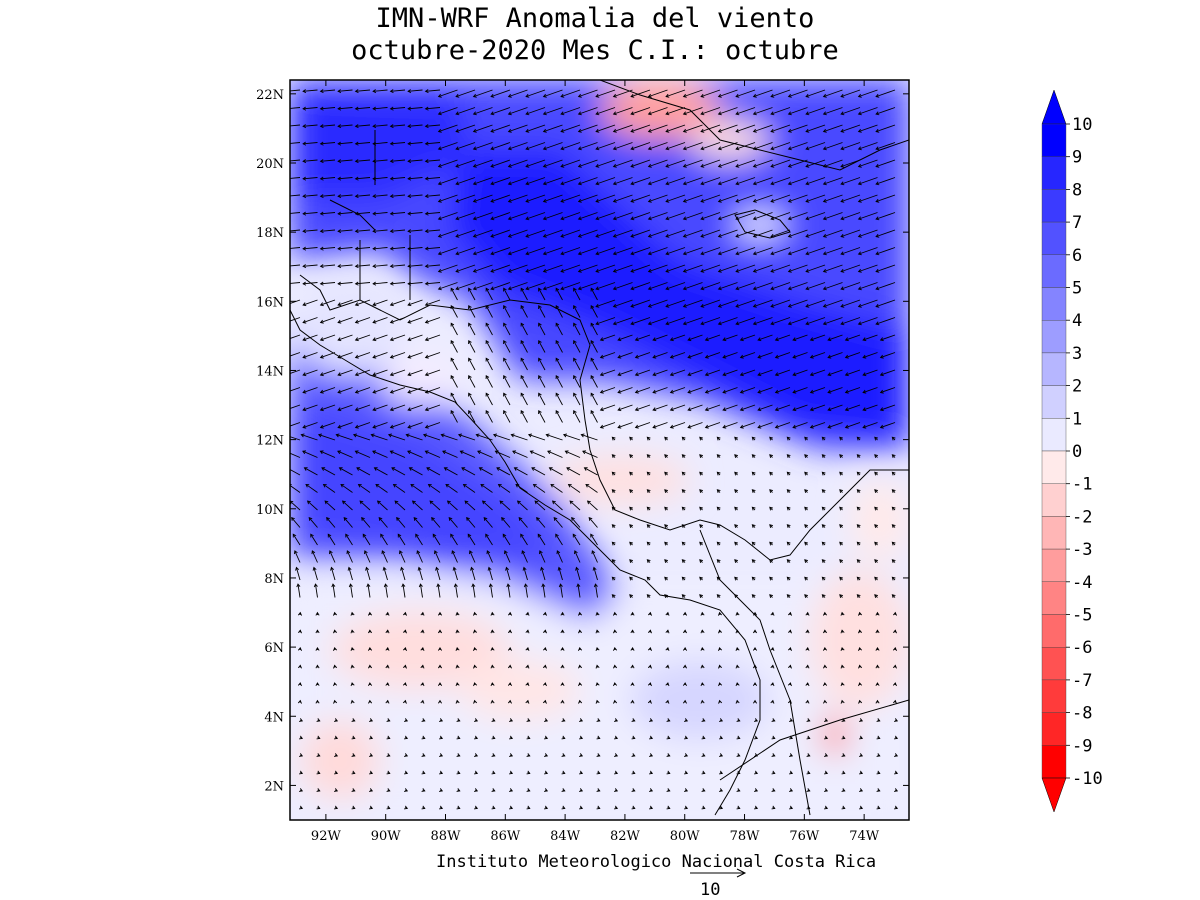  Describe the element at coordinates (1077, 158) in the screenshot. I see `colorbar-label: 9` at that location.